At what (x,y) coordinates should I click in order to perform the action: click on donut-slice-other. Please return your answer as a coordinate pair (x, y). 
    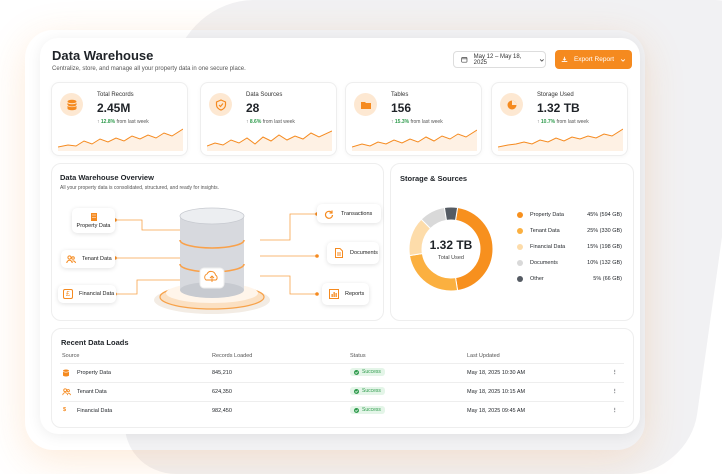
    Looking at the image, I should click on (451, 213).